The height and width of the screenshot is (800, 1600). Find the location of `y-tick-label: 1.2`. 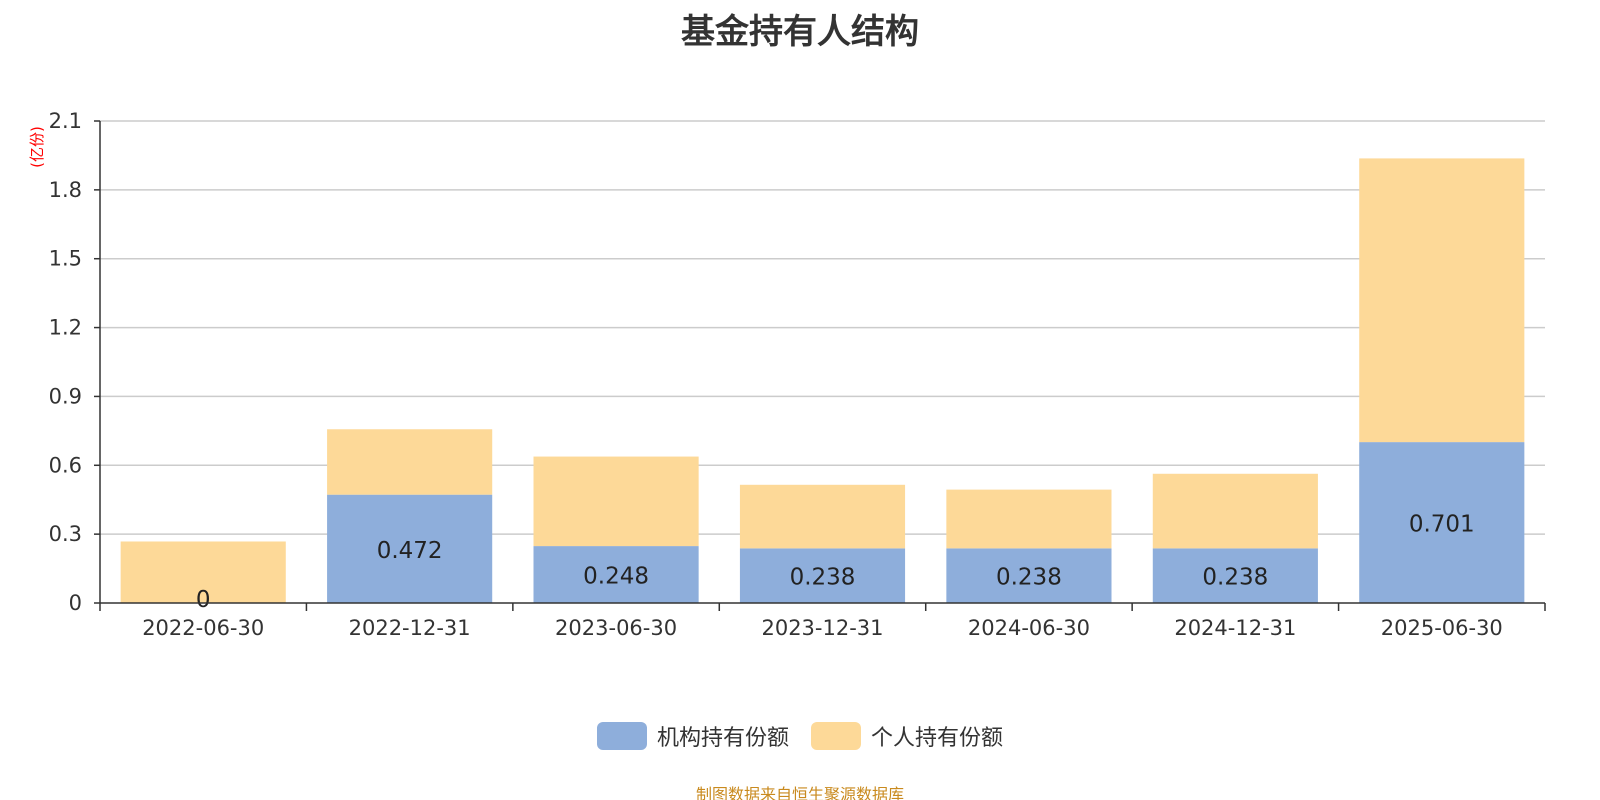

y-tick-label: 1.2 is located at coordinates (65, 328).